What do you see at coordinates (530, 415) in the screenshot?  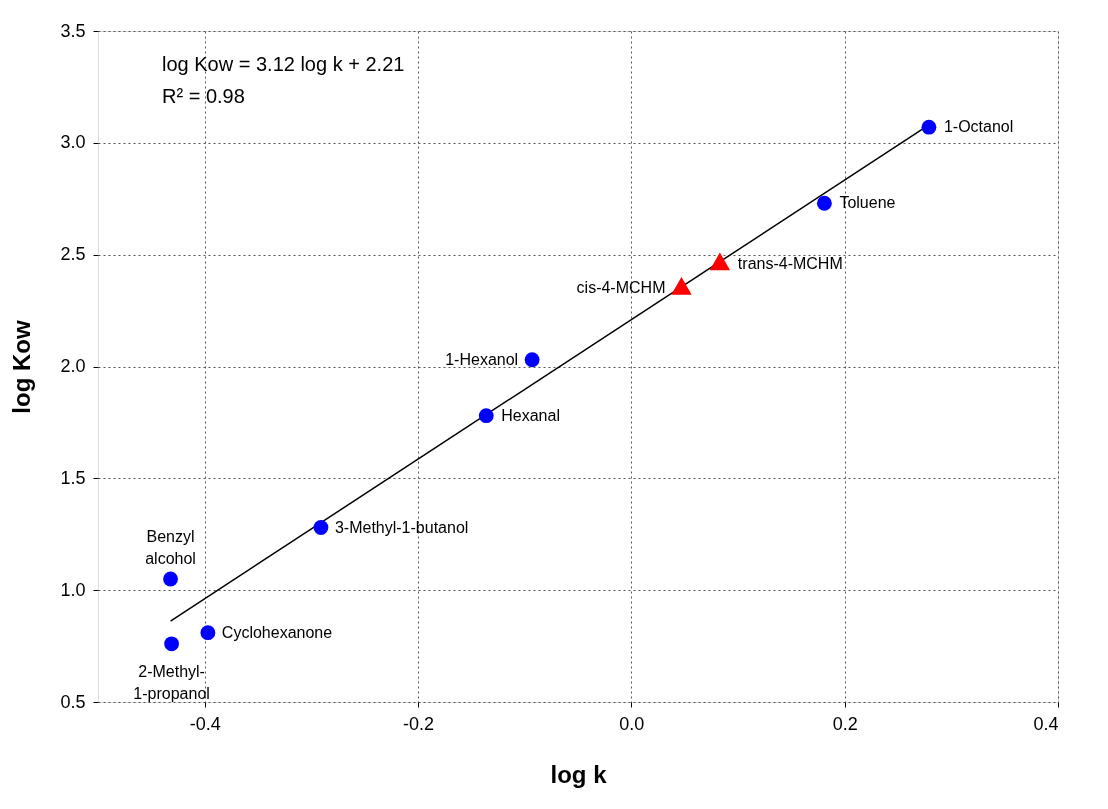 I see `annotation: Hexanal` at bounding box center [530, 415].